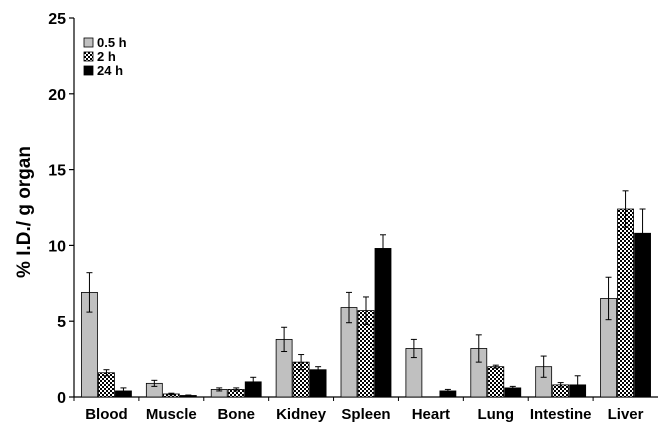 This screenshot has width=661, height=425. Describe the element at coordinates (110, 70) in the screenshot. I see `legend-label: 24 h` at that location.